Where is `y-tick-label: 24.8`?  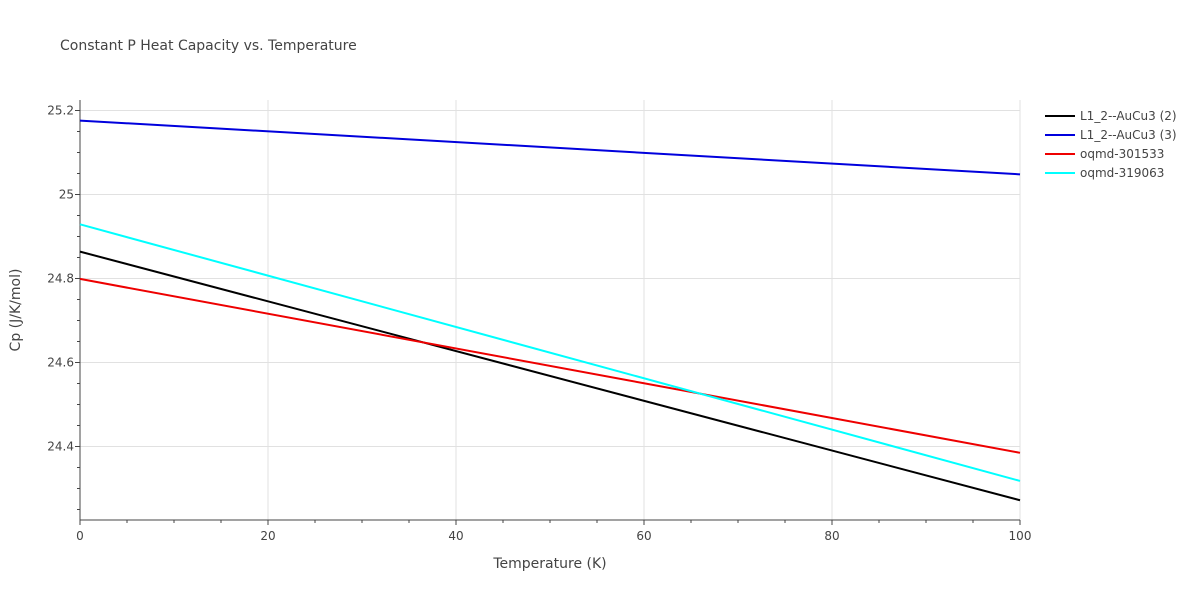 y-tick-label: 24.8 is located at coordinates (60, 279).